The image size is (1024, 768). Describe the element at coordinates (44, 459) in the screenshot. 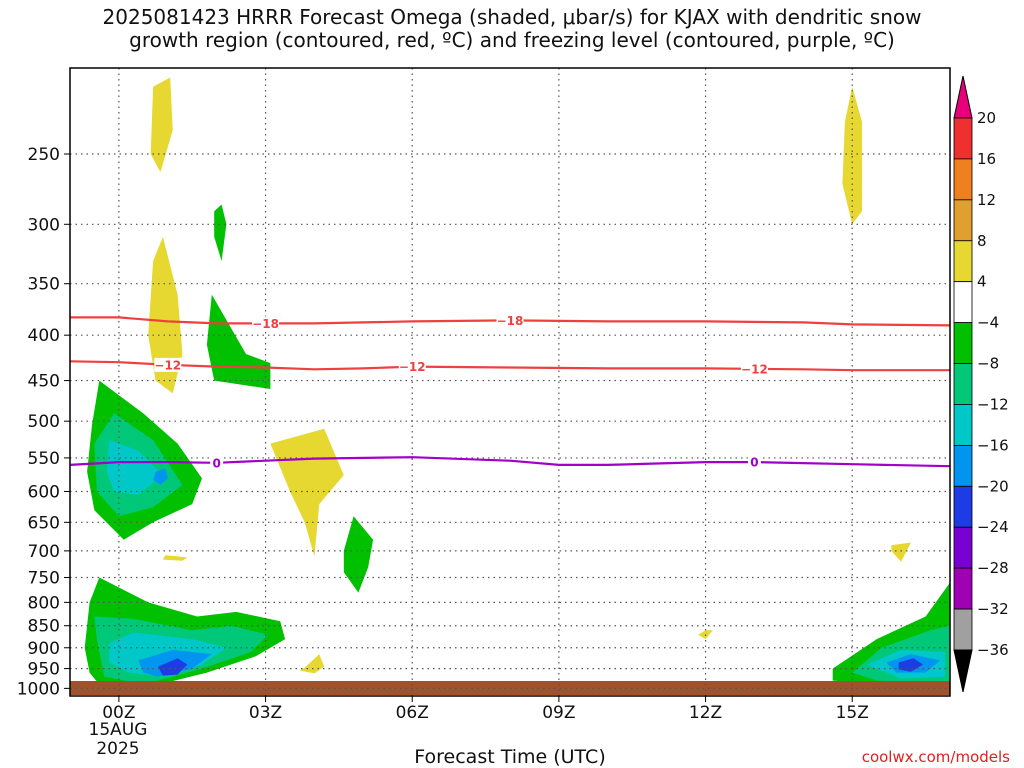

I see `ytick-550: 550` at that location.